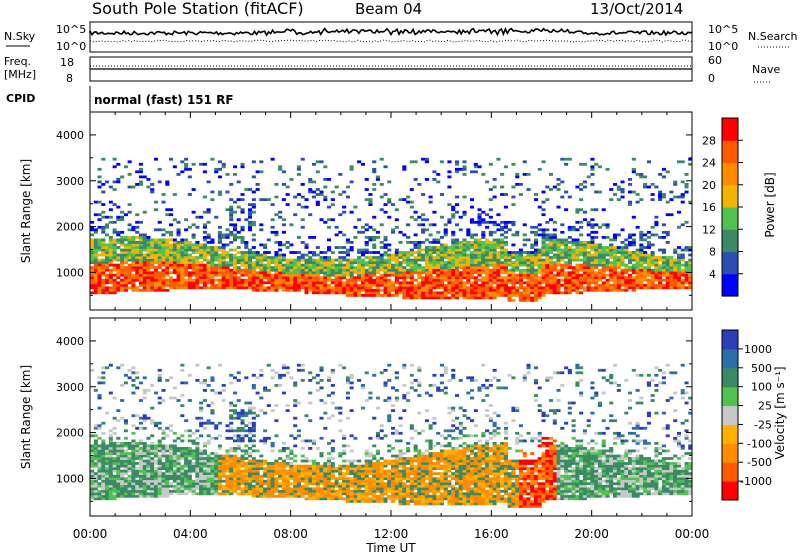 This screenshot has width=800, height=554. Describe the element at coordinates (70, 181) in the screenshot. I see `y-tick-label: 3000` at that location.